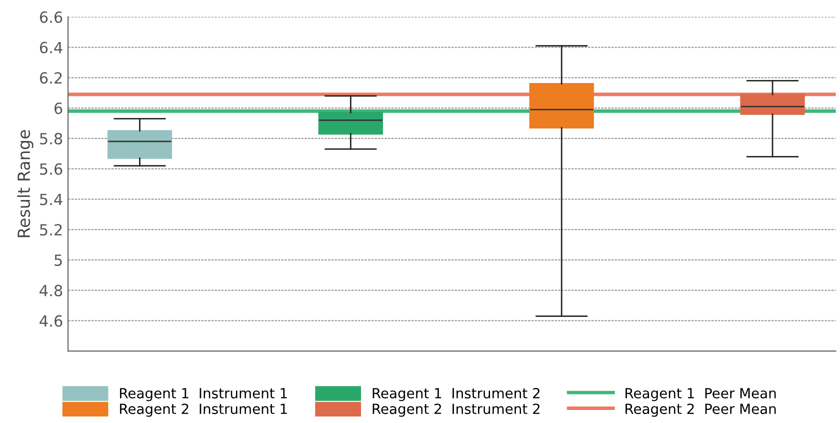  What do you see at coordinates (203, 395) in the screenshot?
I see `legend-label: Reagent 1 Instrument 1` at bounding box center [203, 395].